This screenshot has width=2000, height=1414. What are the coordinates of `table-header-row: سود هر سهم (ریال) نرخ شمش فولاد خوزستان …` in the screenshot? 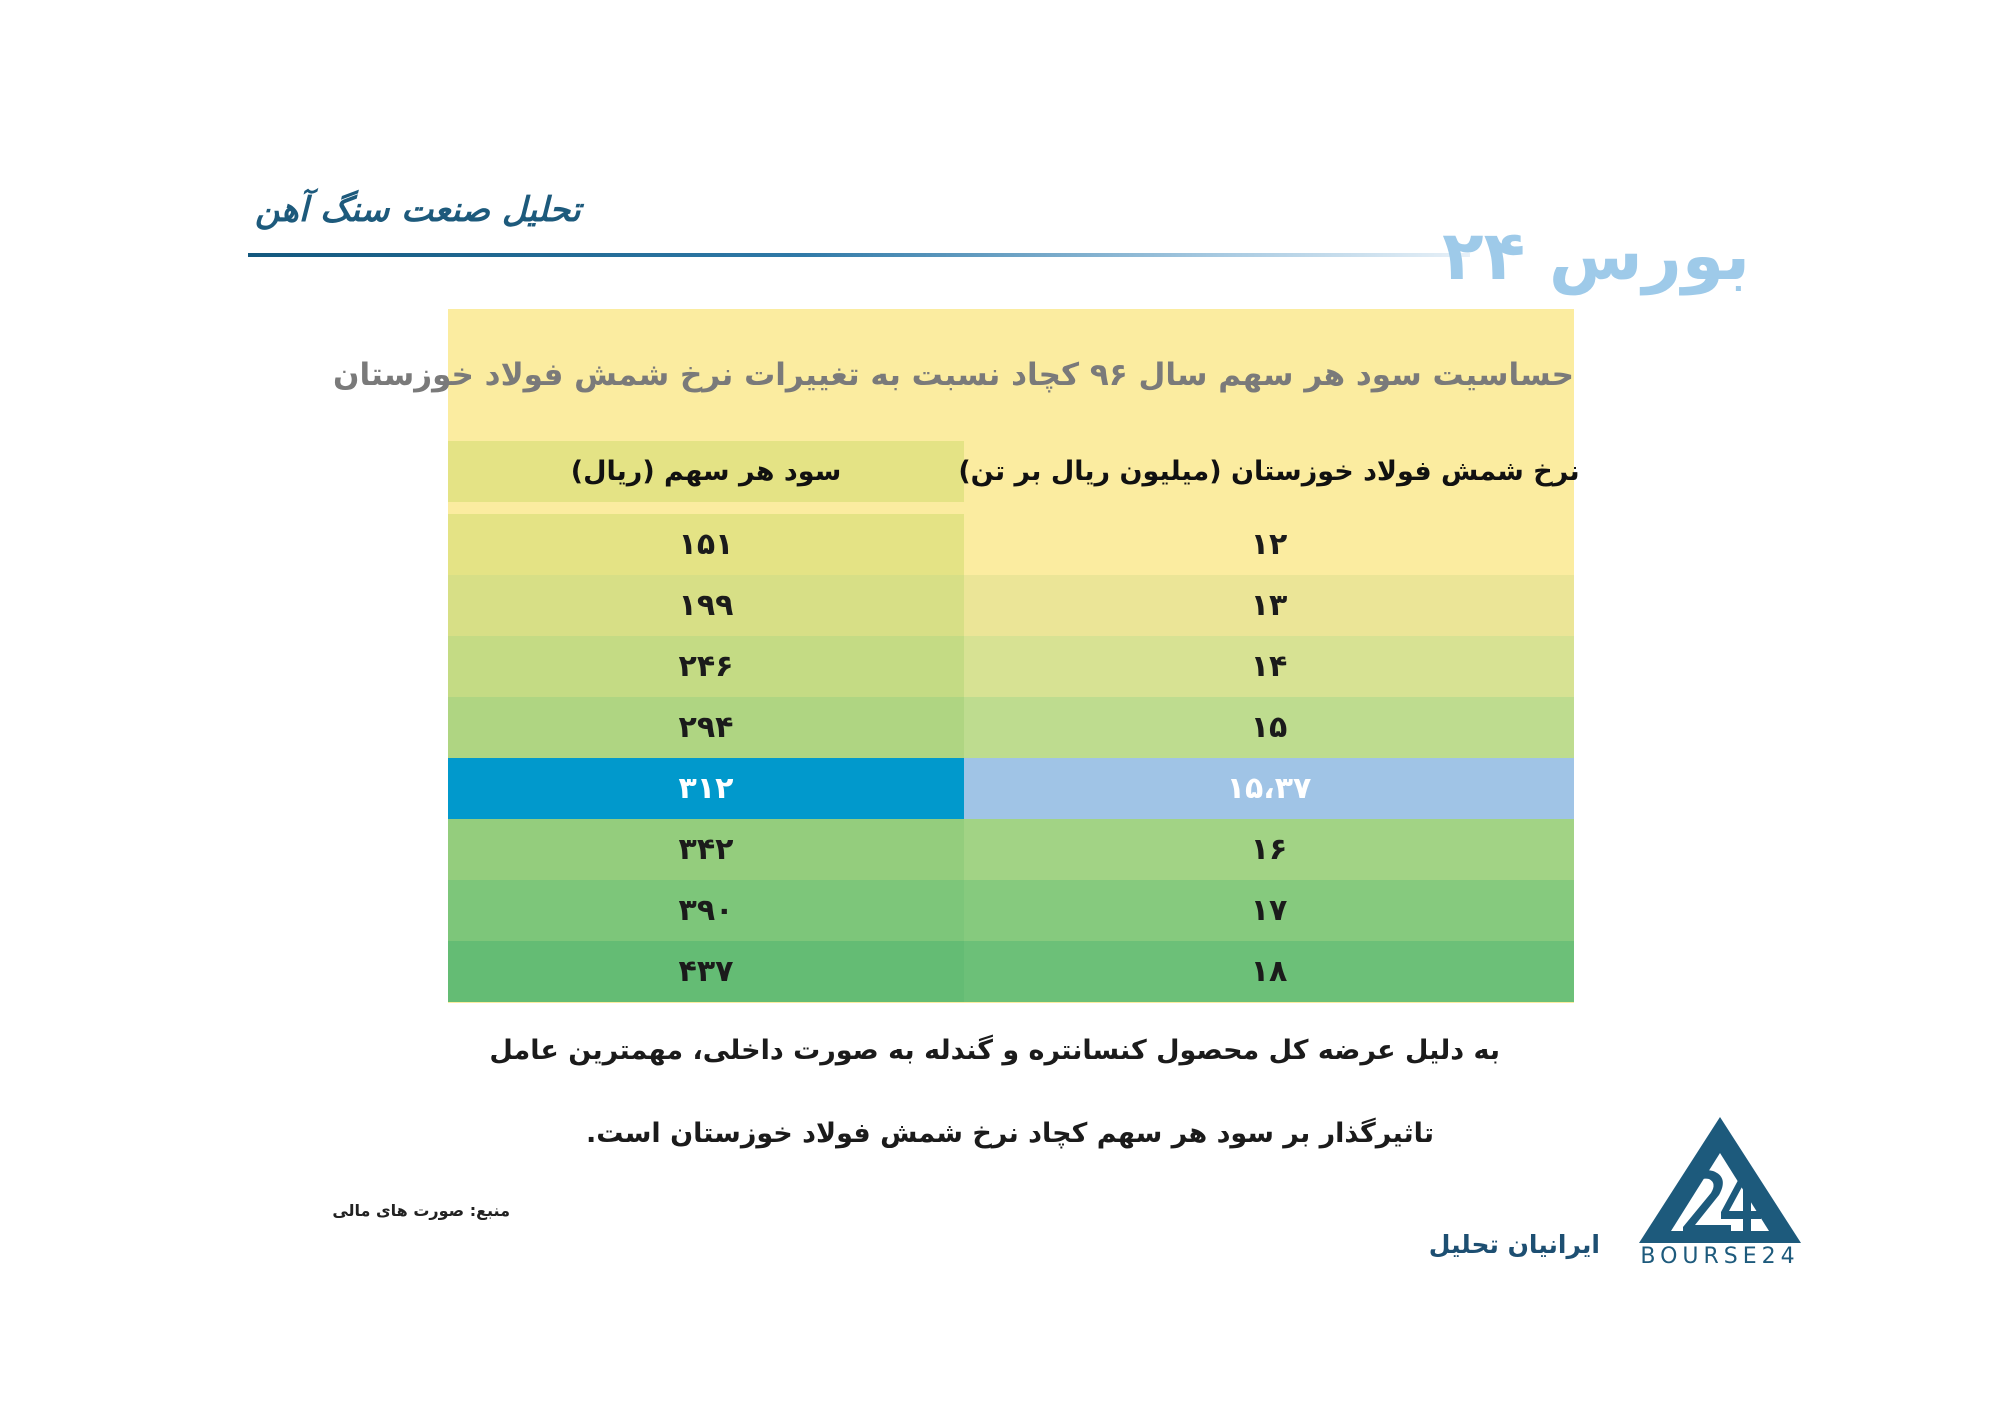 It's located at (1014, 471).